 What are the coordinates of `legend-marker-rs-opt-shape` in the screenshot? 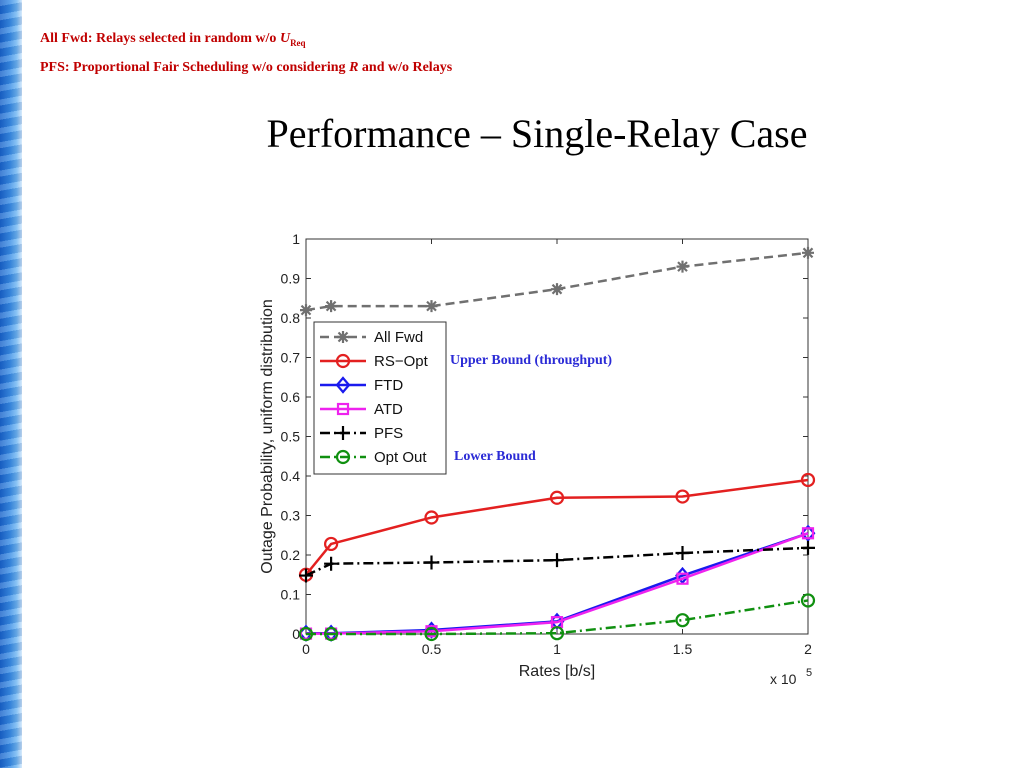 It's located at (343, 361).